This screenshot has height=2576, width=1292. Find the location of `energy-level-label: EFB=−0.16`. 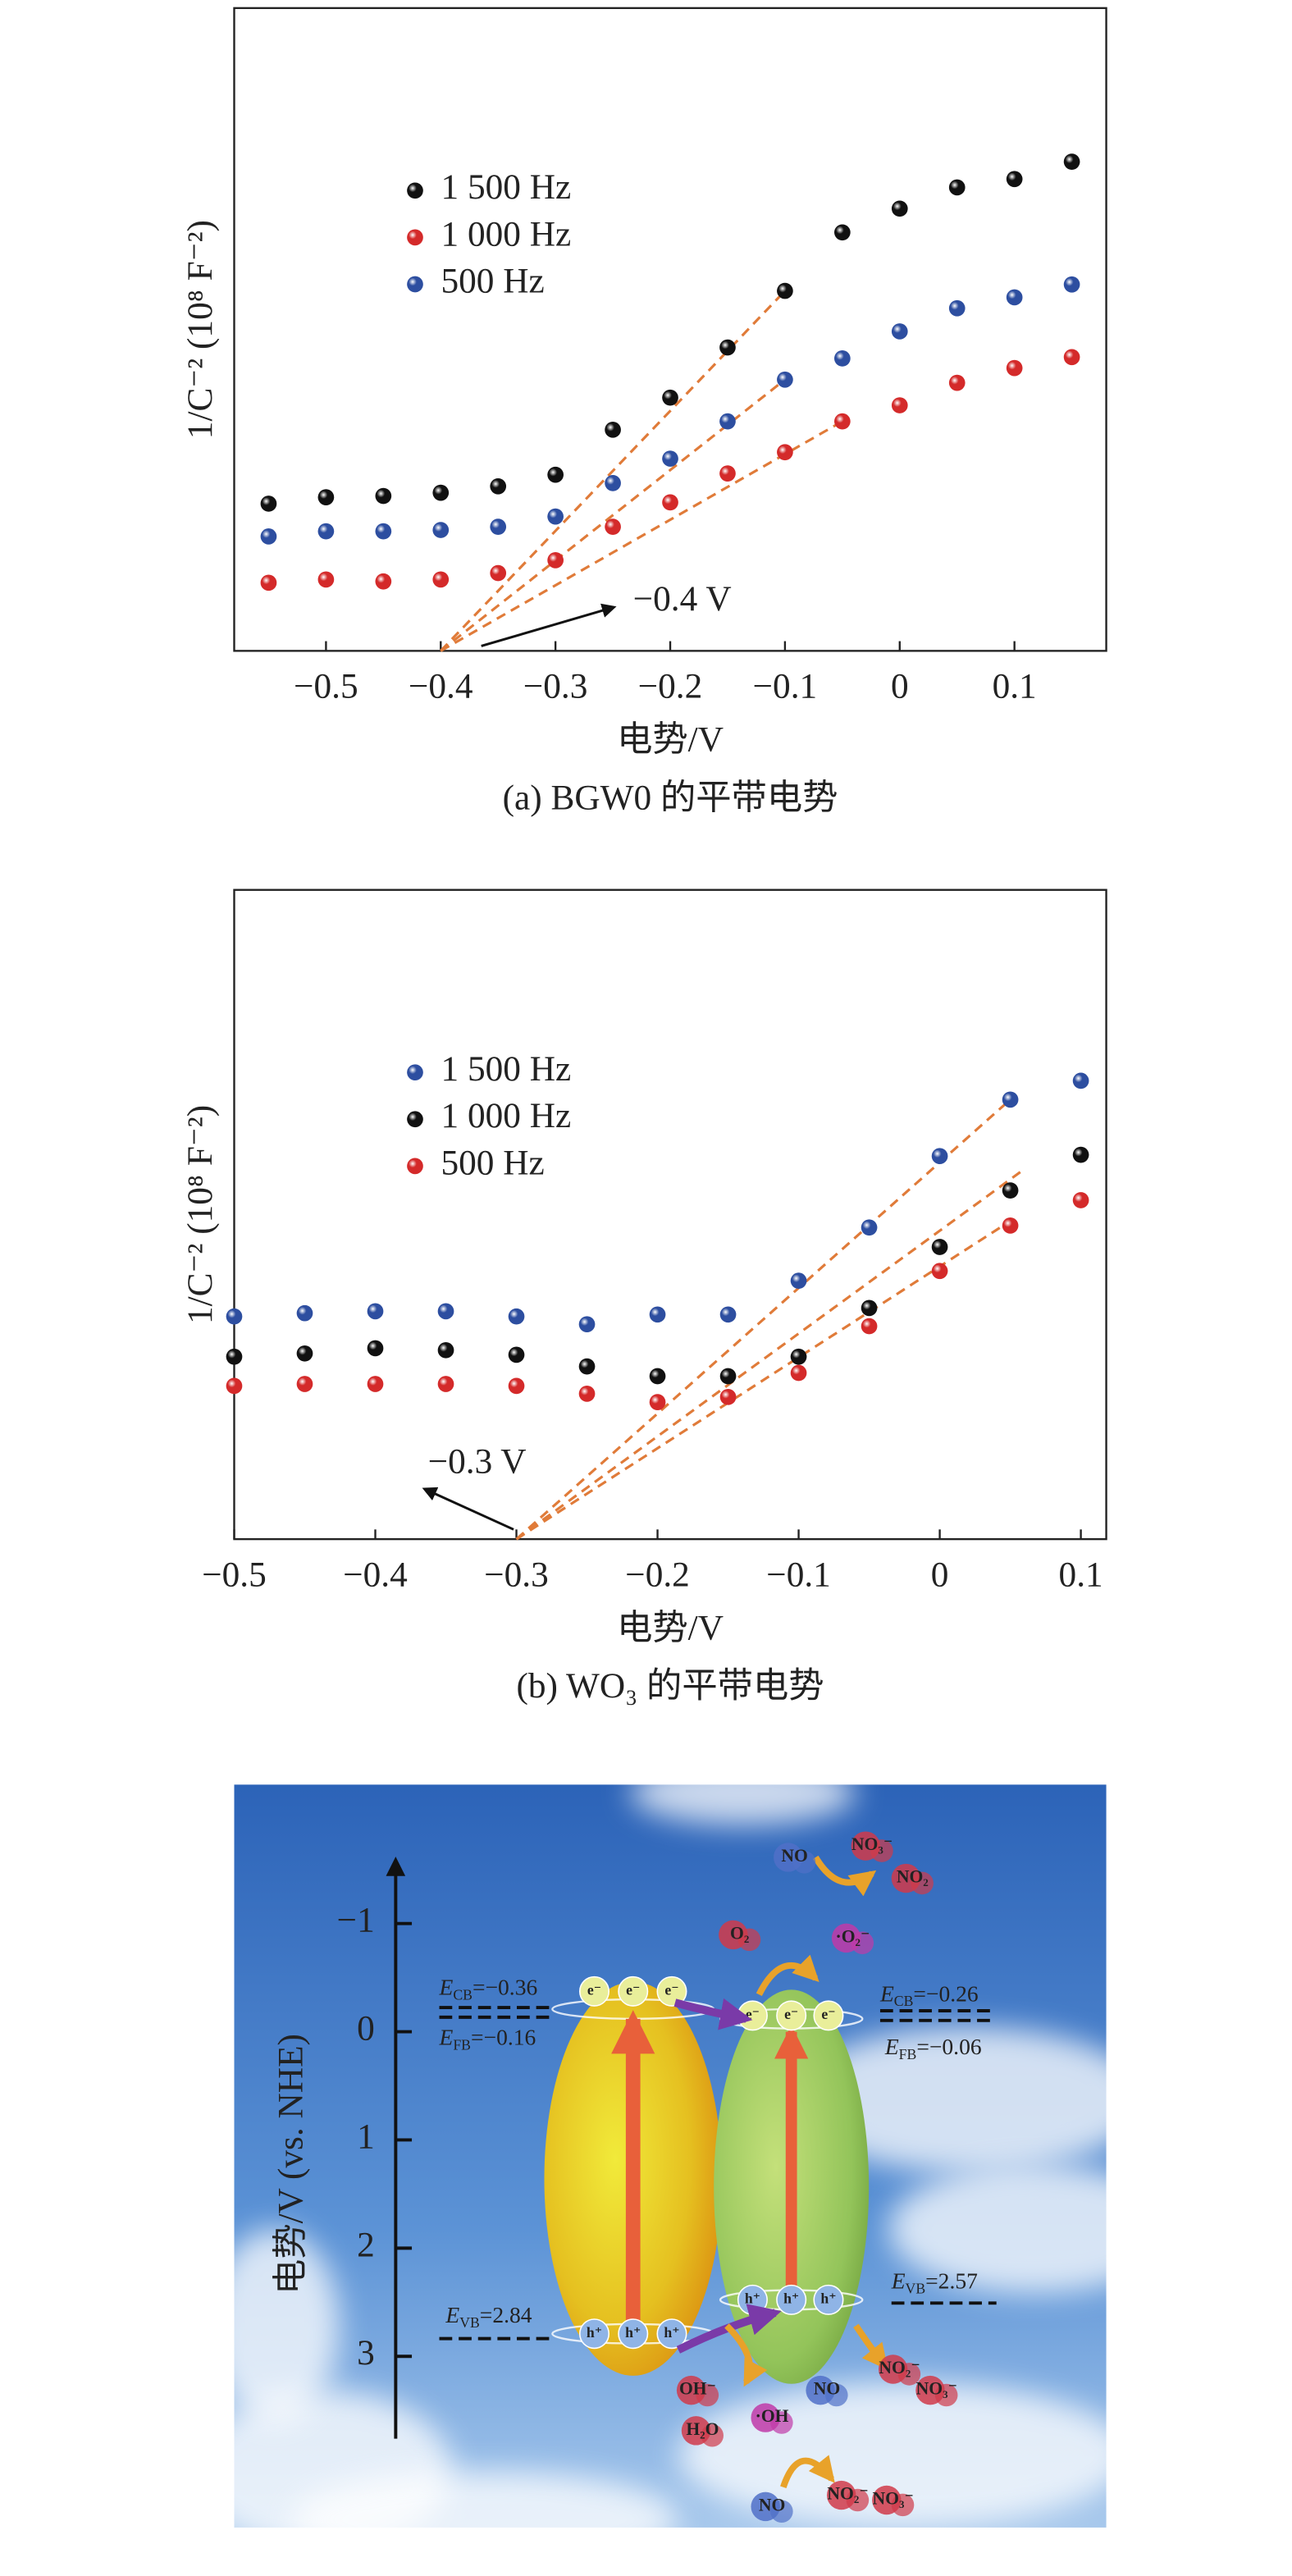

energy-level-label: EFB=−0.16 is located at coordinates (487, 2039).